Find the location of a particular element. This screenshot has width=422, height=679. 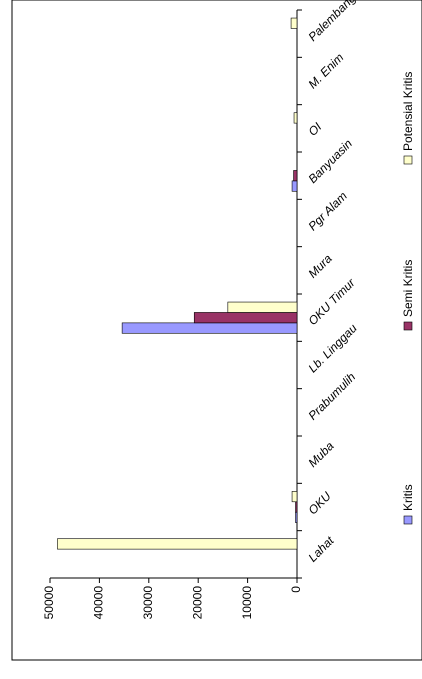

x-tick-label: Prabumulih is located at coordinates (331, 396).